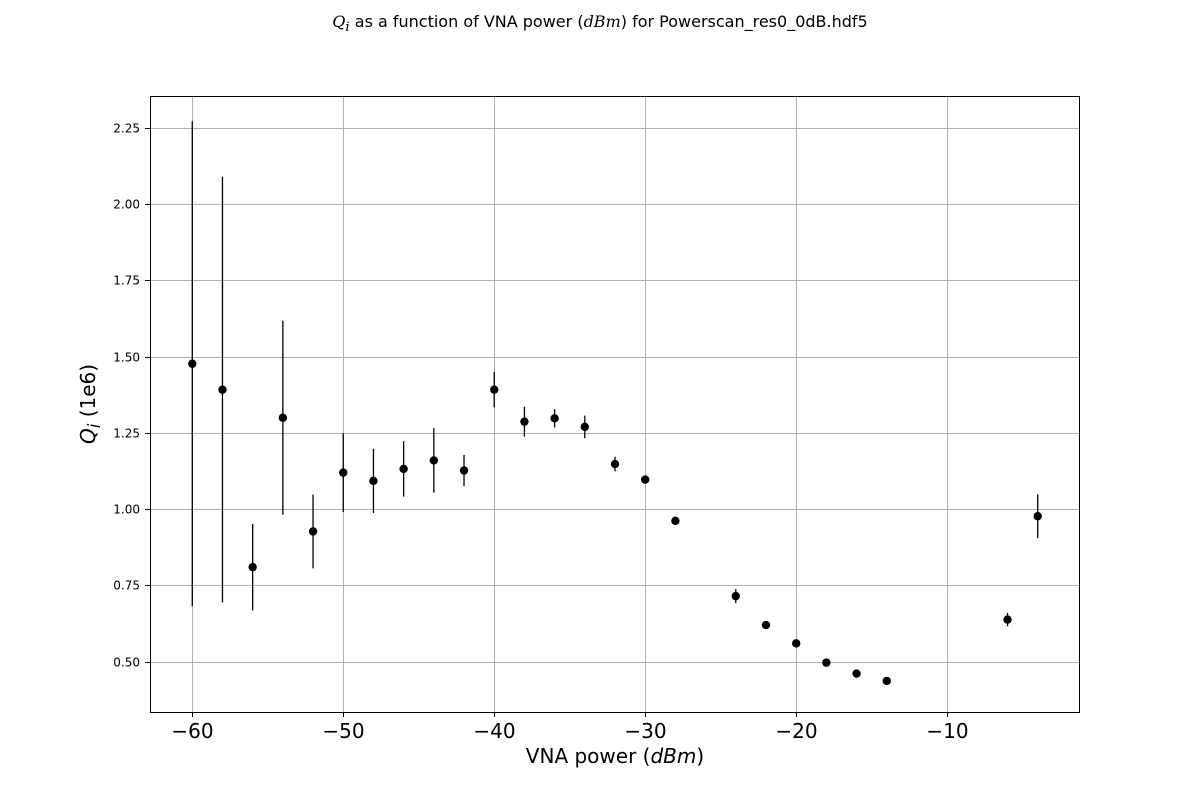 Image resolution: width=1200 pixels, height=800 pixels. What do you see at coordinates (126, 129) in the screenshot?
I see `y-tick-label: 2.25` at bounding box center [126, 129].